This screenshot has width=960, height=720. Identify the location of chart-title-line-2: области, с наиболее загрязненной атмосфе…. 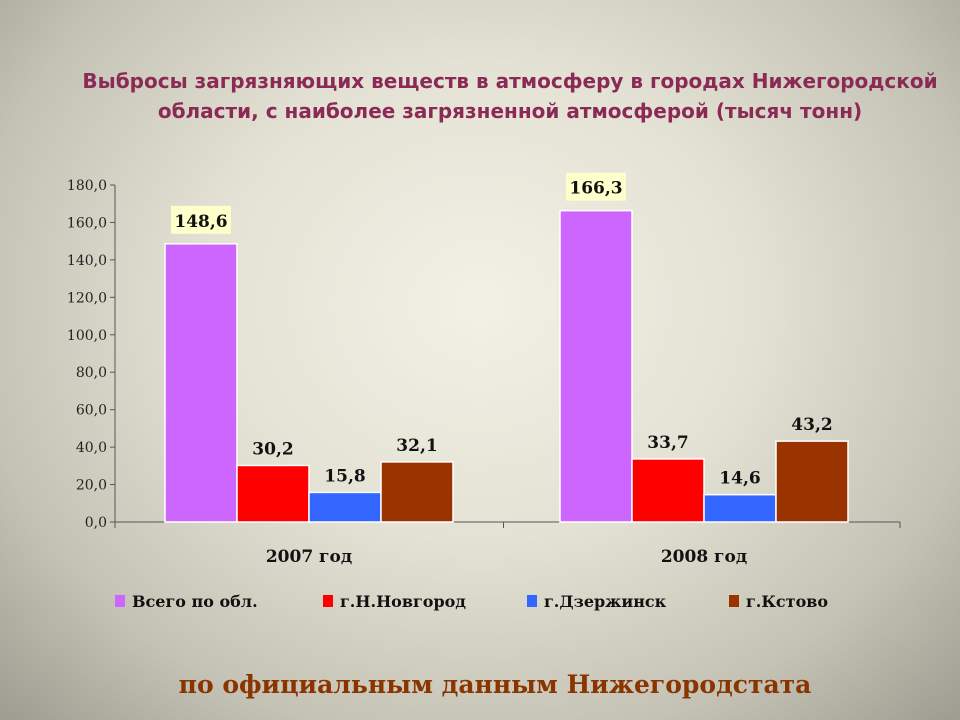
(510, 111).